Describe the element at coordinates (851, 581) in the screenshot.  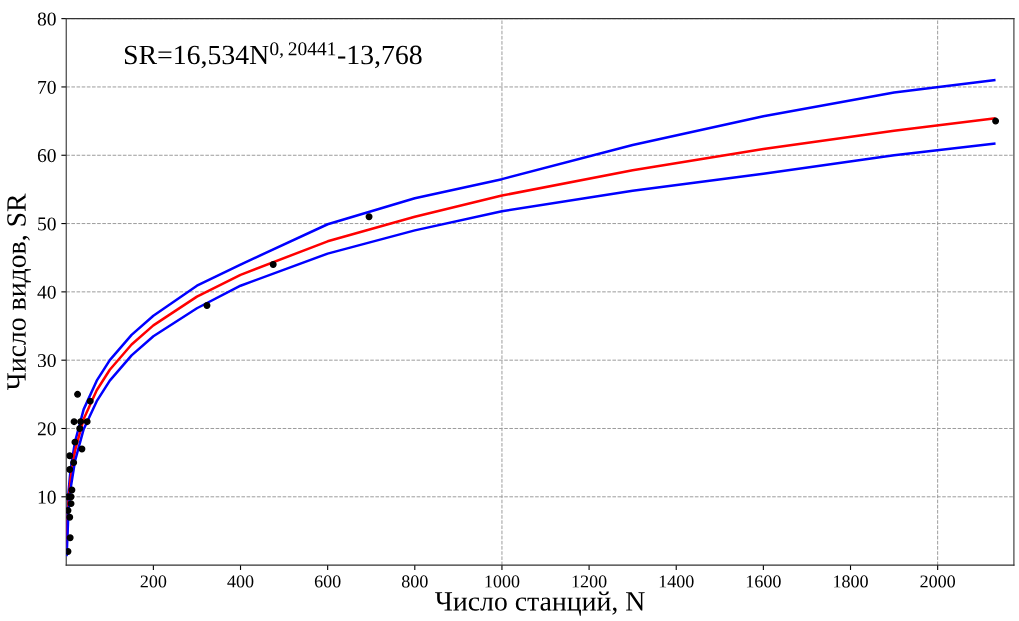
I see `x-tick-label: 1800` at that location.